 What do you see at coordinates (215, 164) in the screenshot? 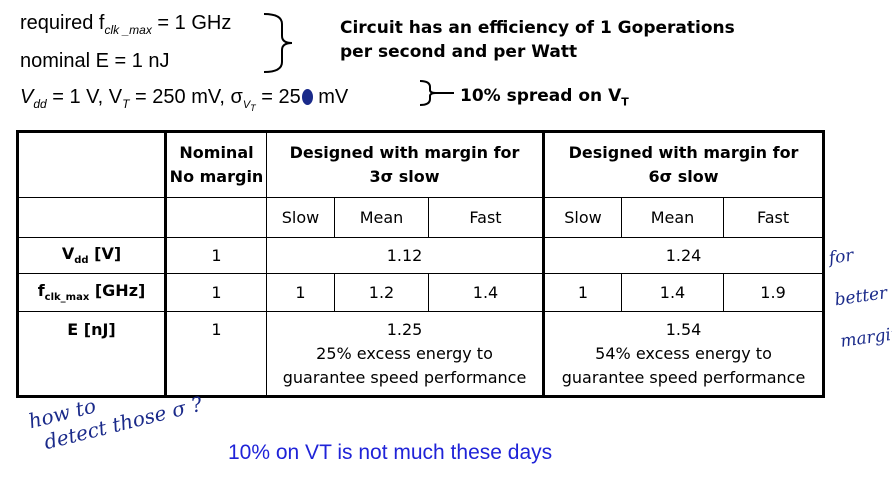
I see `col-nominal-header: Nominal No margin` at bounding box center [215, 164].